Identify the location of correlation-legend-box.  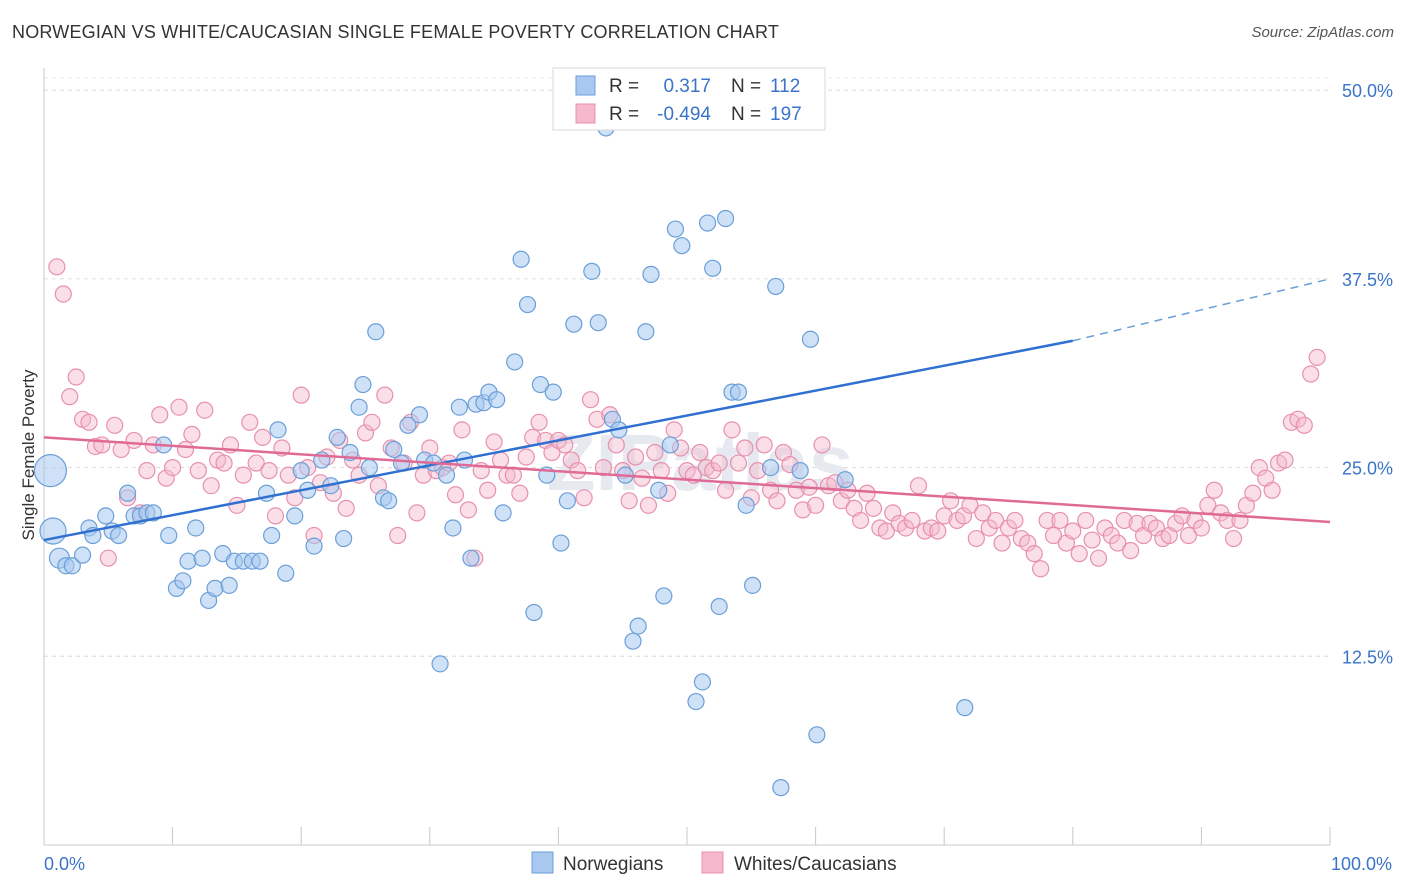
(689, 99).